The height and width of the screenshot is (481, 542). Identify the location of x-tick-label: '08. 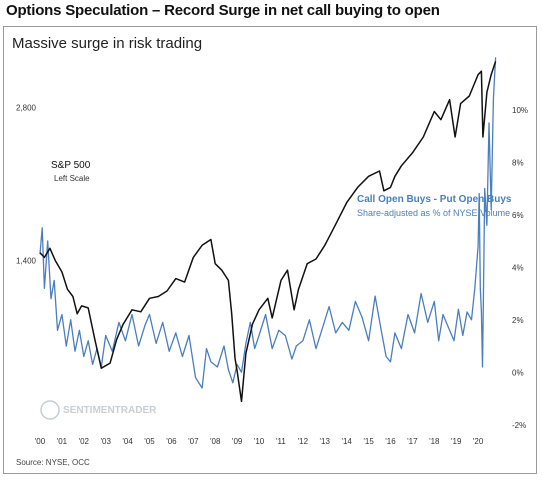
(215, 441).